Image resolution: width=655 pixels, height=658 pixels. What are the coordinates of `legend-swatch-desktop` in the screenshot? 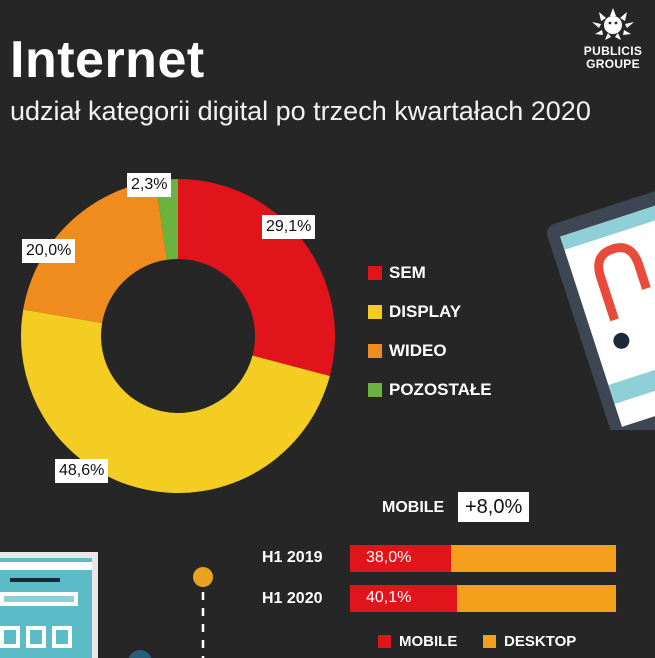 It's located at (489, 641).